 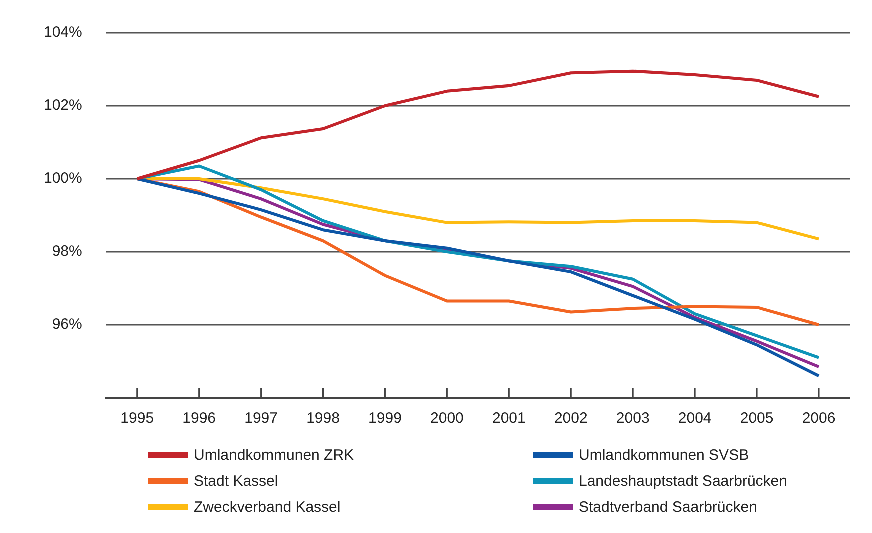 I want to click on legend-label: Zweckverband Kassel, so click(x=267, y=507).